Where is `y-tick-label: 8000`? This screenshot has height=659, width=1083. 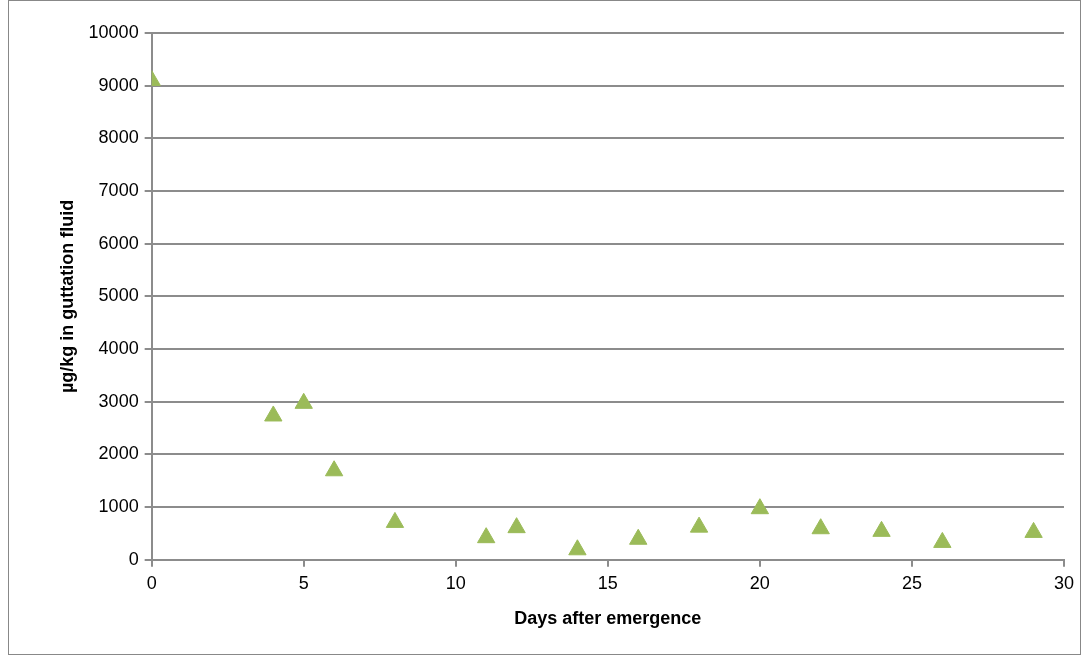
y-tick-label: 8000 is located at coordinates (118, 137).